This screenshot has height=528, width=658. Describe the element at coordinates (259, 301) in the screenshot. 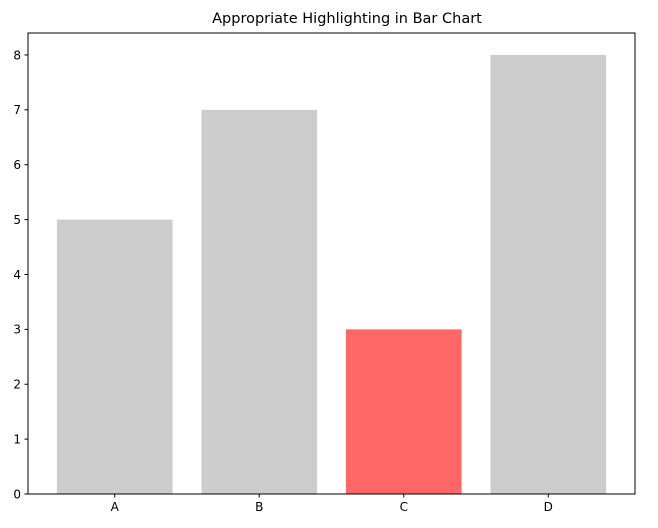

I see `bar-b` at that location.